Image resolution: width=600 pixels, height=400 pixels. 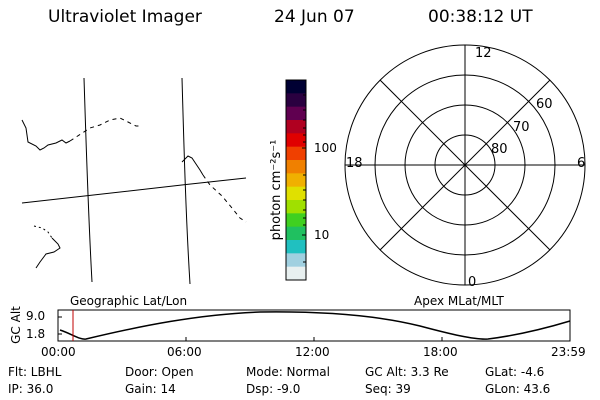 I want to click on timeline-plot, so click(x=314, y=325).